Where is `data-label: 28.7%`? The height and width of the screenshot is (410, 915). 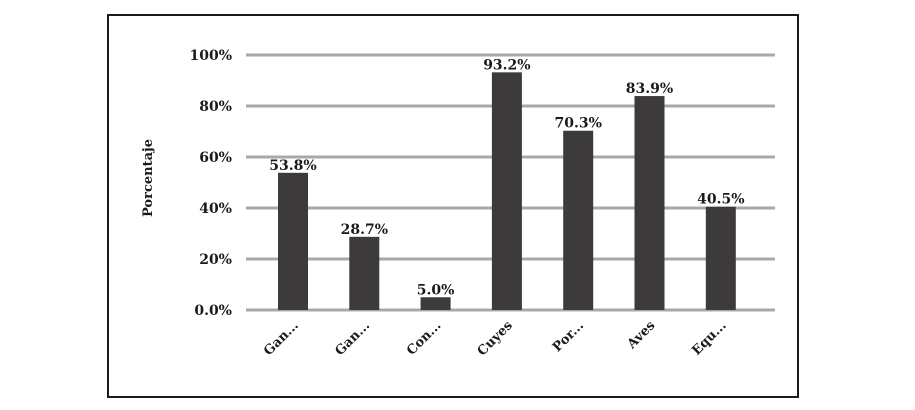
data-label: 28.7% is located at coordinates (364, 230).